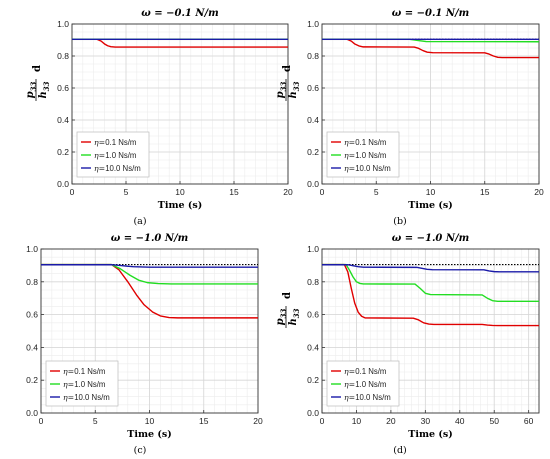  Describe the element at coordinates (426, 421) in the screenshot. I see `x-tick-label: 30` at that location.